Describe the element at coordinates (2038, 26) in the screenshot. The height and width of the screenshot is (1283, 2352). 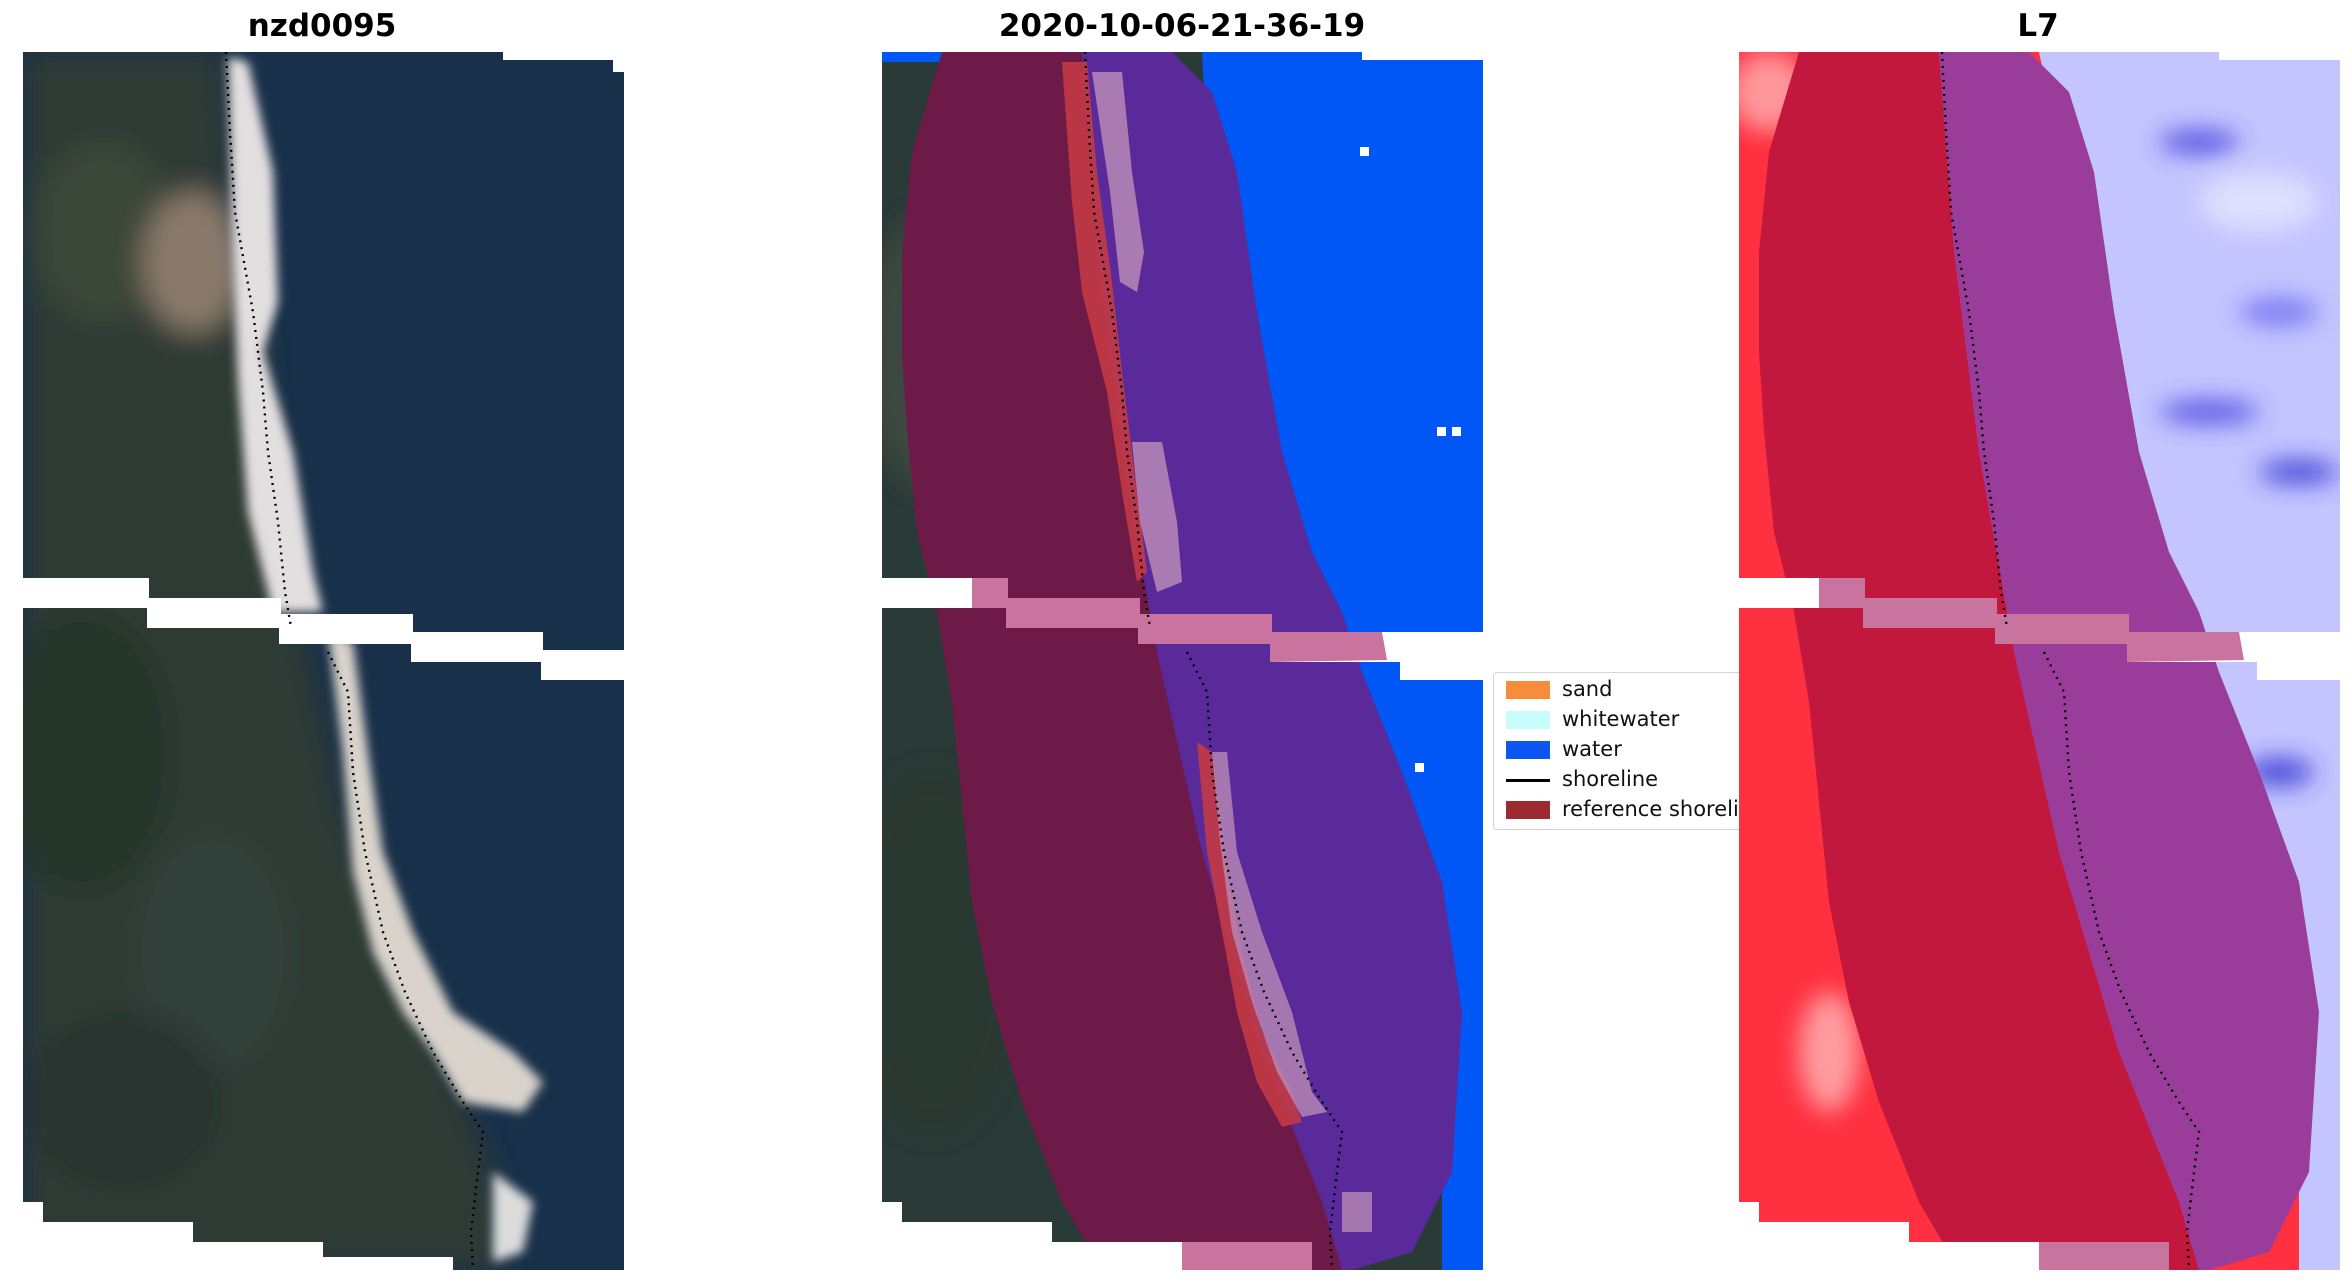
I see `panel-title-index: L7` at that location.